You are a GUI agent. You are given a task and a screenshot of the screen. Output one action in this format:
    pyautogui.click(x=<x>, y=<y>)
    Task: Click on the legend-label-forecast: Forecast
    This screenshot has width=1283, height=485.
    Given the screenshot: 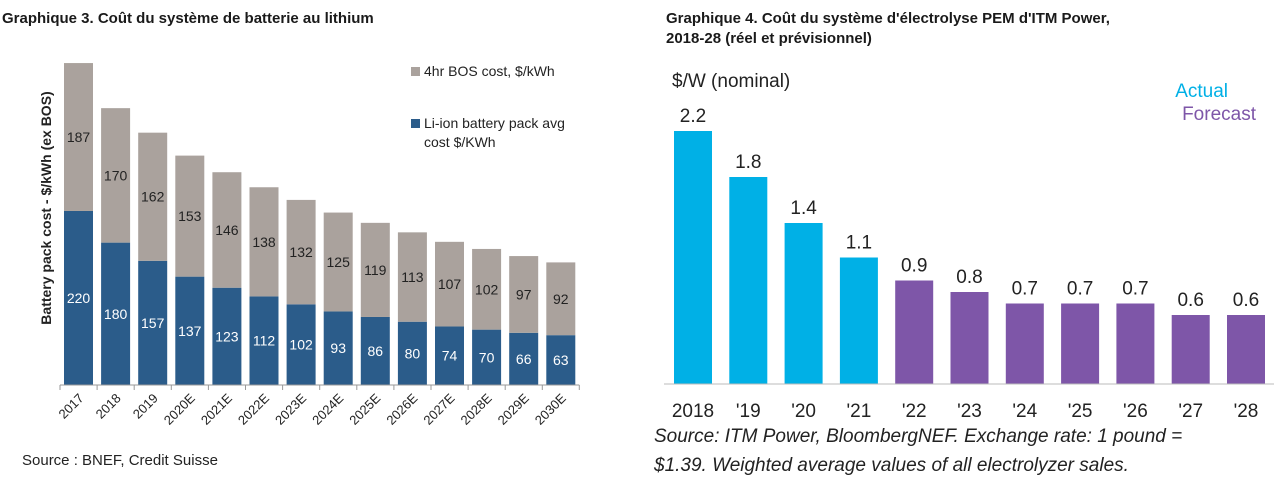 What is the action you would take?
    pyautogui.click(x=1219, y=114)
    